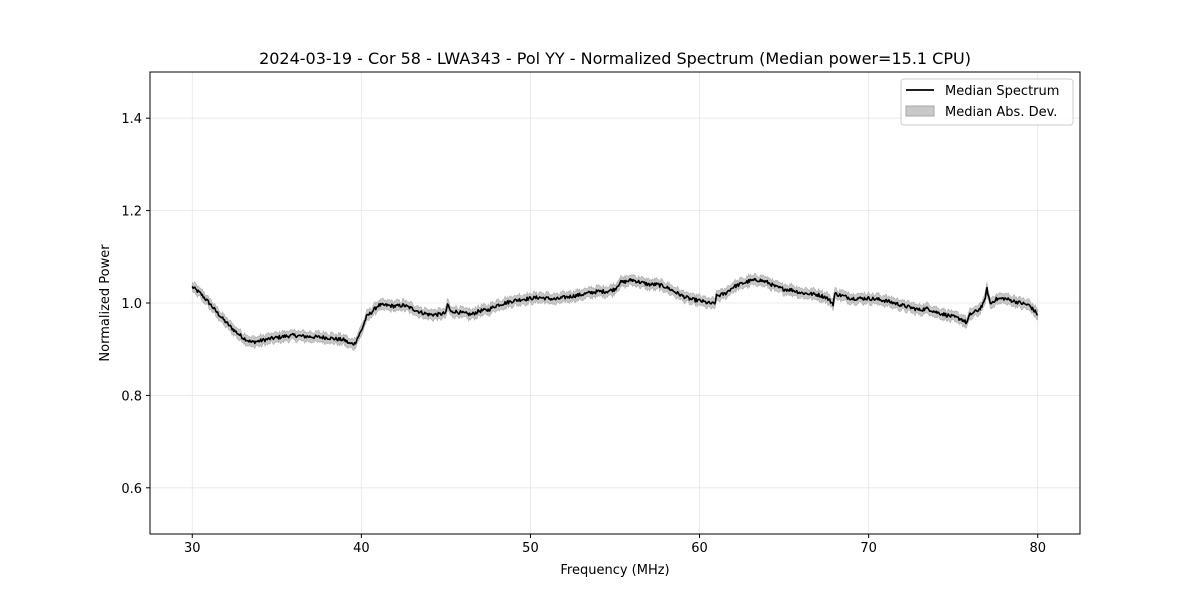 The height and width of the screenshot is (600, 1200). Describe the element at coordinates (131, 489) in the screenshot. I see `y-tick-label: 0.6` at that location.